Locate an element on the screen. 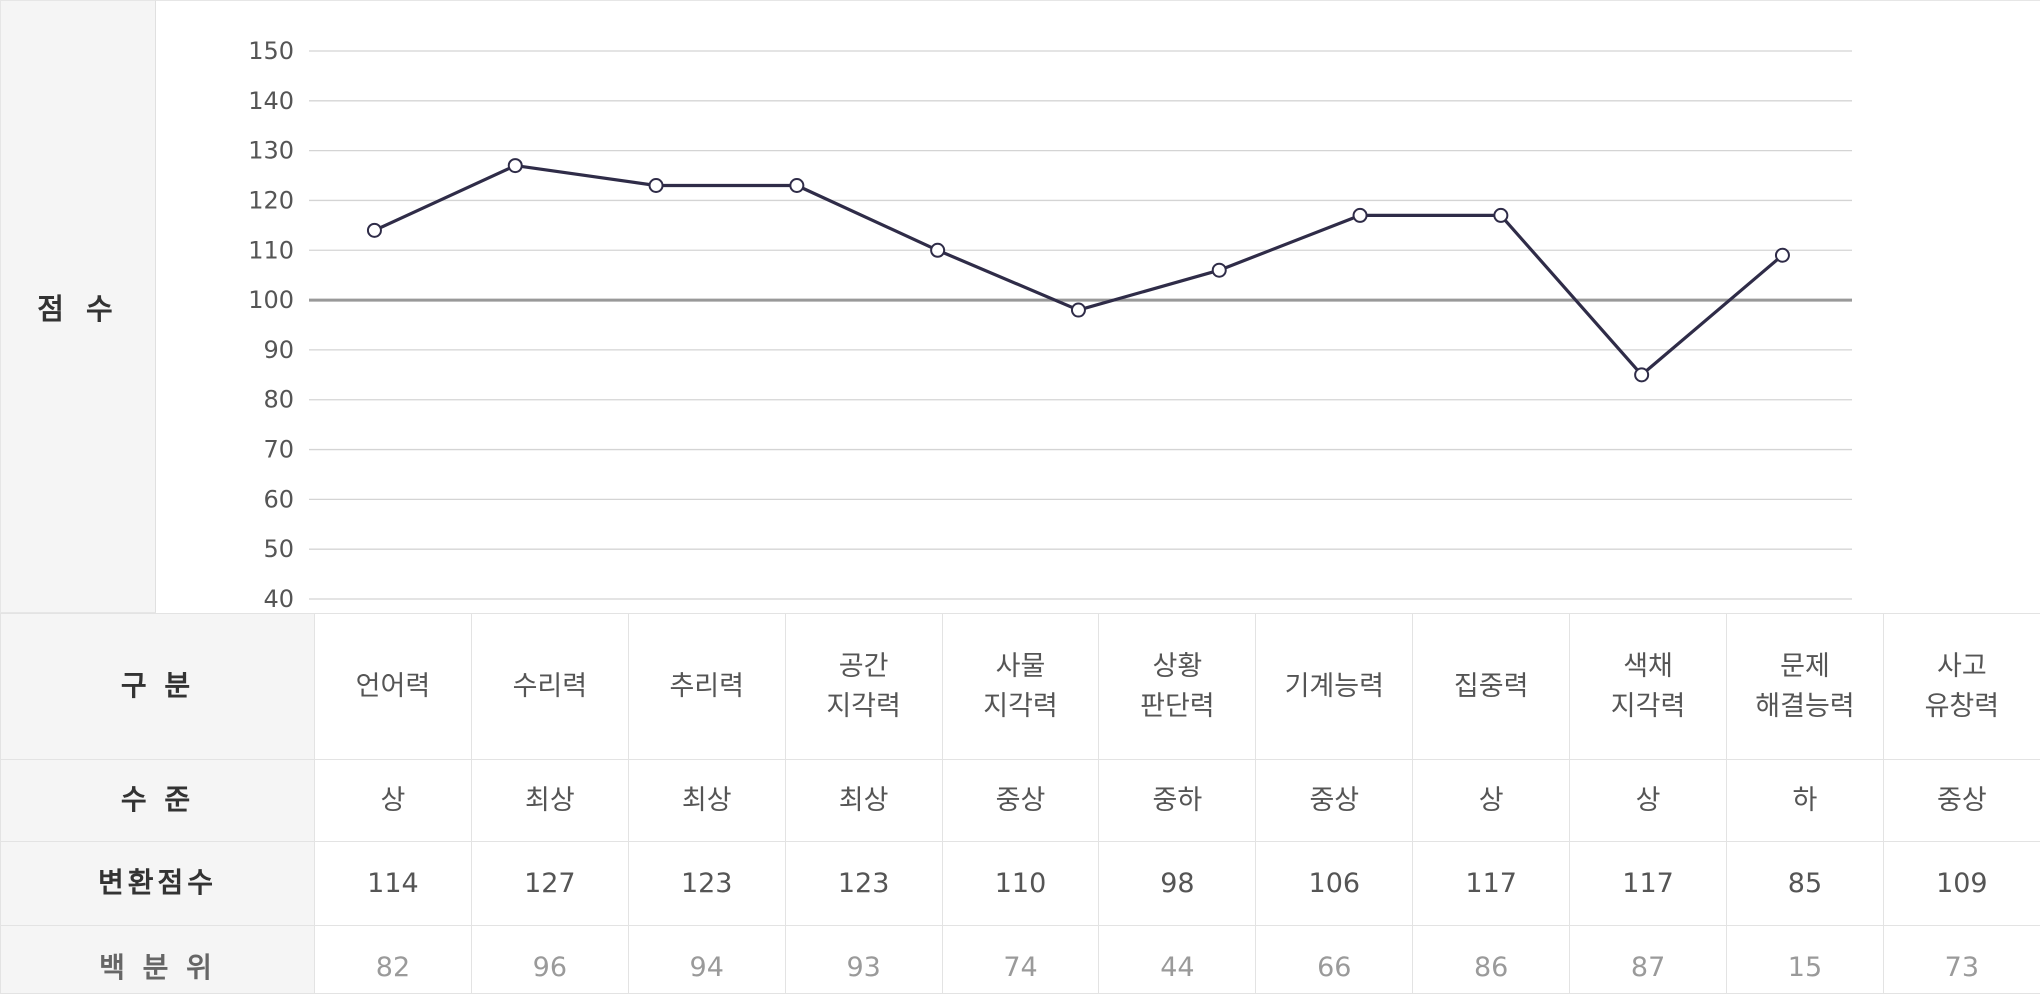 Image resolution: width=2040 pixels, height=994 pixels. category-cell: 수리력 is located at coordinates (549, 687).